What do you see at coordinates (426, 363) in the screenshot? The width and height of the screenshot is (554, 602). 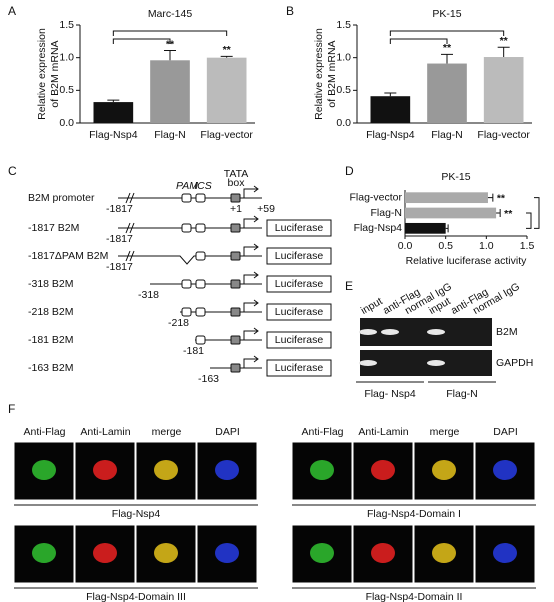 I see `gel-image` at bounding box center [426, 363].